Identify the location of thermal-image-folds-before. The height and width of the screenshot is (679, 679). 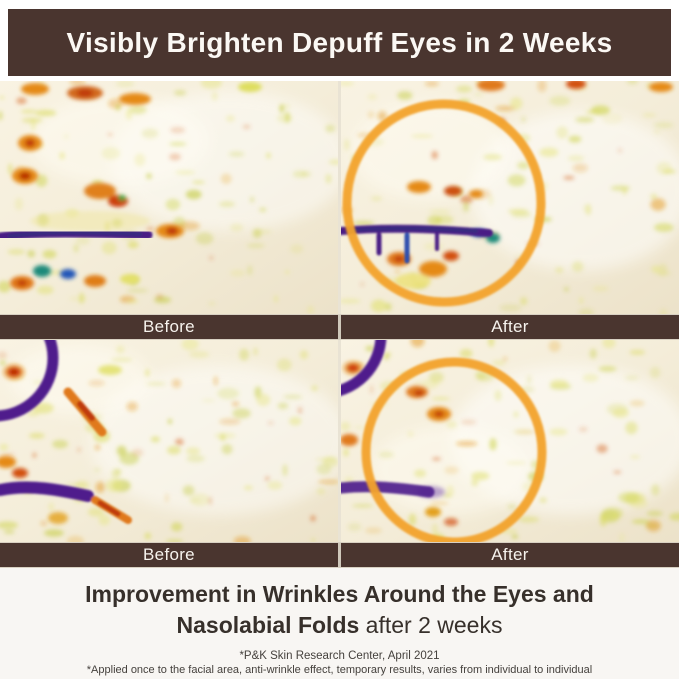
(169, 441).